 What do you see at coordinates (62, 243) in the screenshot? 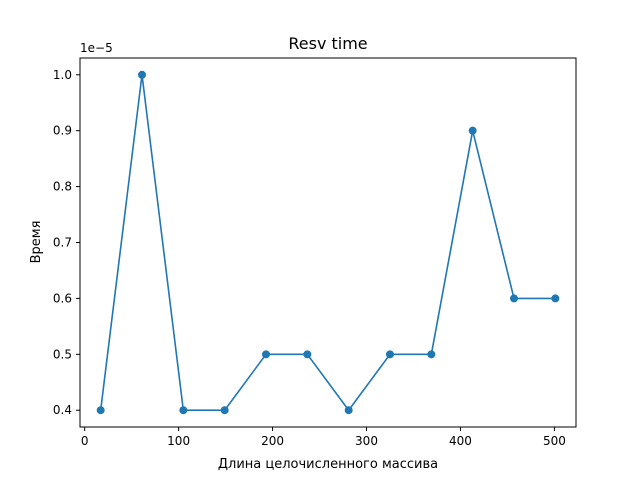
I see `y-tick-label: 0.7` at bounding box center [62, 243].